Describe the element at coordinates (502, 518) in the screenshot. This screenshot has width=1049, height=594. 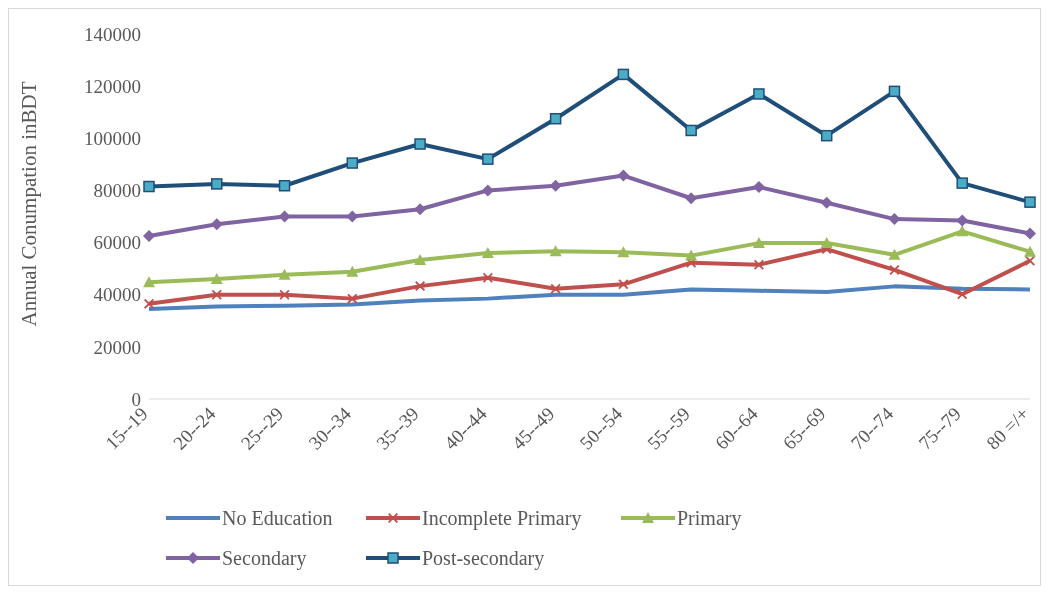
I see `legend-label: Incomplete Primary` at that location.